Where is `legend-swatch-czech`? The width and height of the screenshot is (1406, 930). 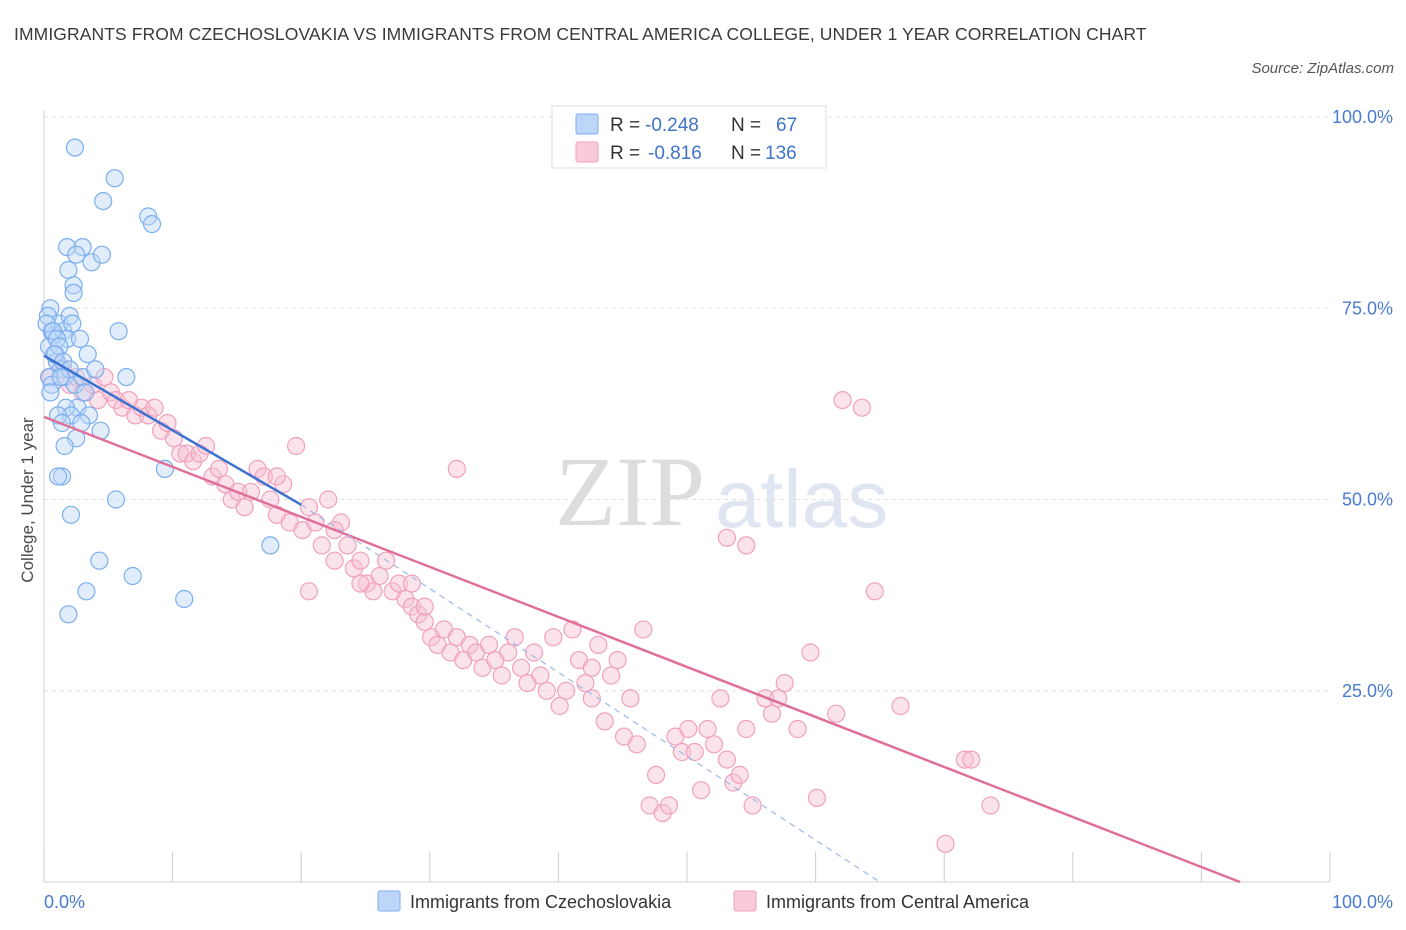
legend-swatch-czech is located at coordinates (587, 124).